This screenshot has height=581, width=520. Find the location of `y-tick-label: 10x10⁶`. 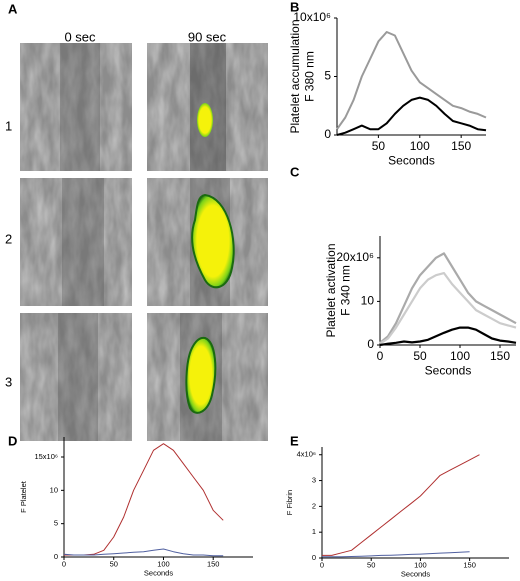

y-tick-label: 10x10⁶ is located at coordinates (312, 17).